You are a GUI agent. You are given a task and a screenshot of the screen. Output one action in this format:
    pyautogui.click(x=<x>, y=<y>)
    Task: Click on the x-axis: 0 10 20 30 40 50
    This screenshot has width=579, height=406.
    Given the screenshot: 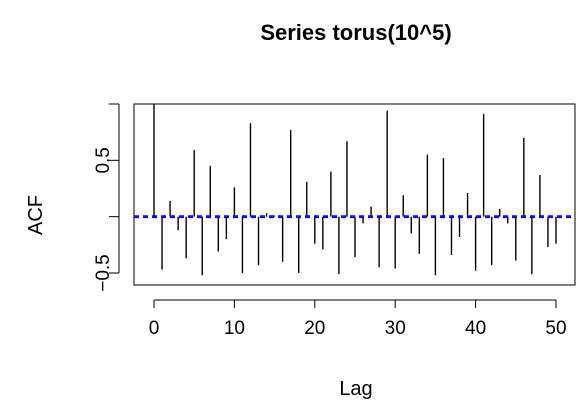 What is the action you would take?
    pyautogui.click(x=358, y=319)
    